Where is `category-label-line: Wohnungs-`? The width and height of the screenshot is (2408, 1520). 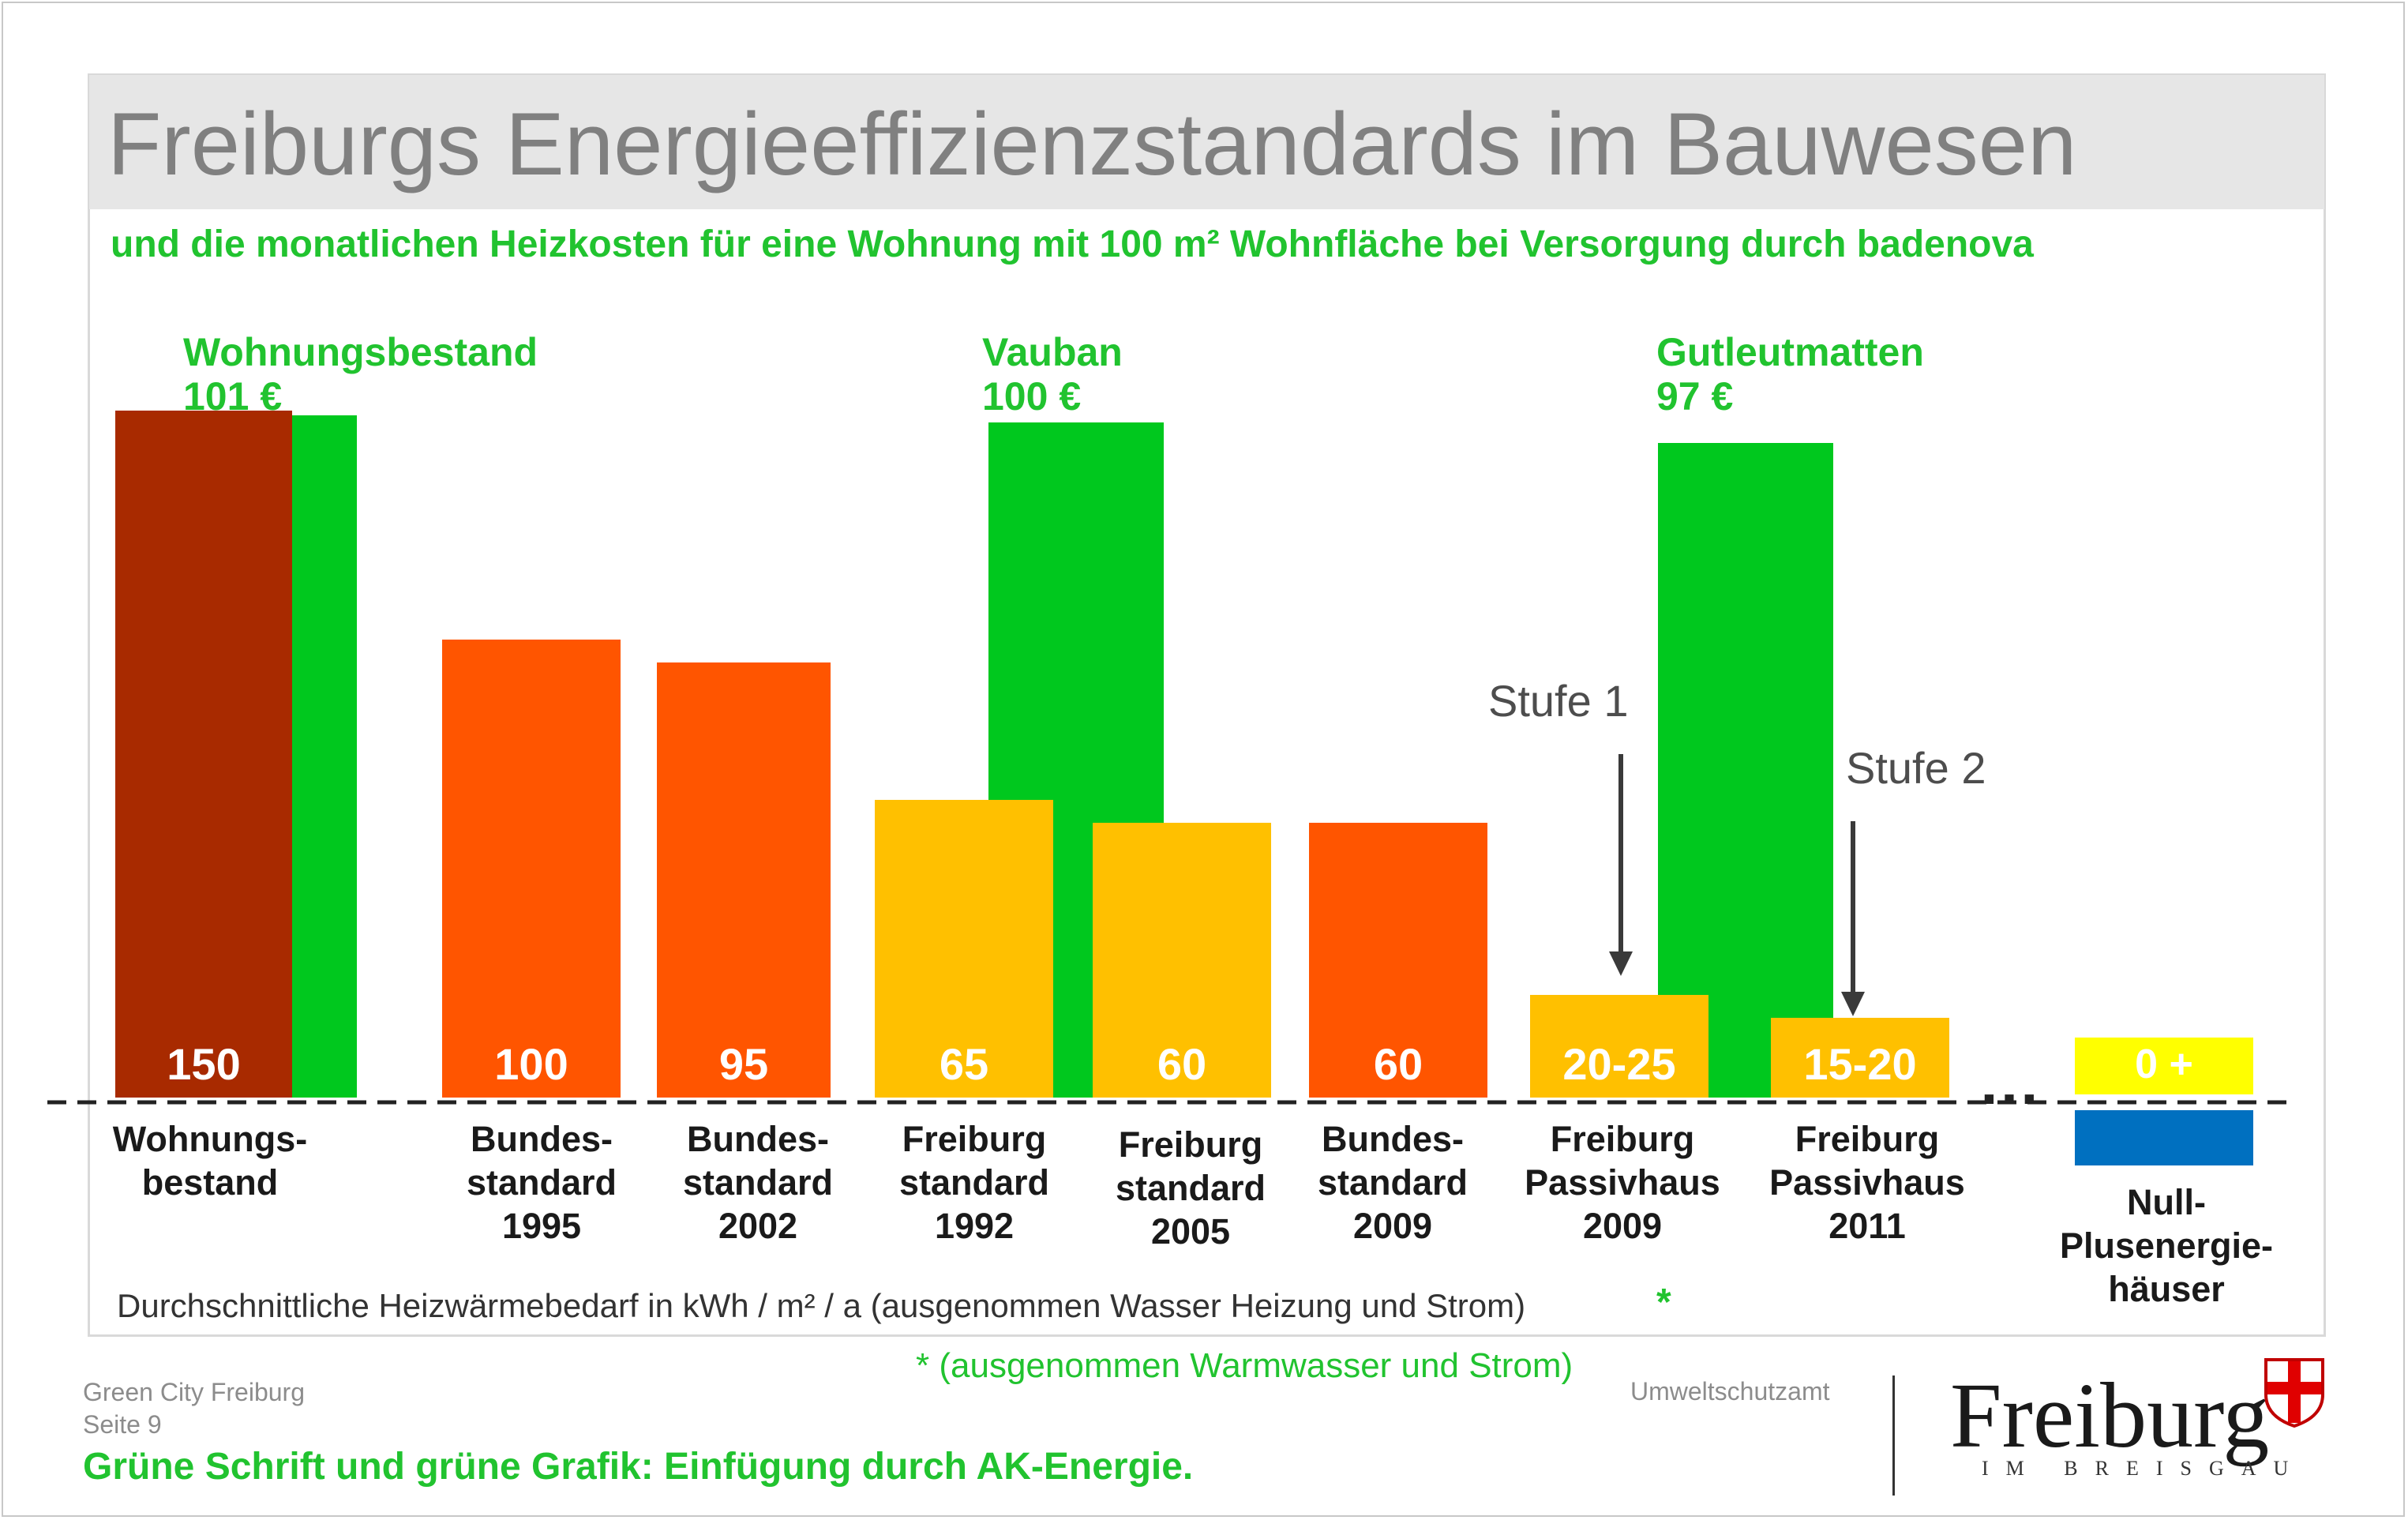
category-label-line: Wohnungs- is located at coordinates (210, 1139).